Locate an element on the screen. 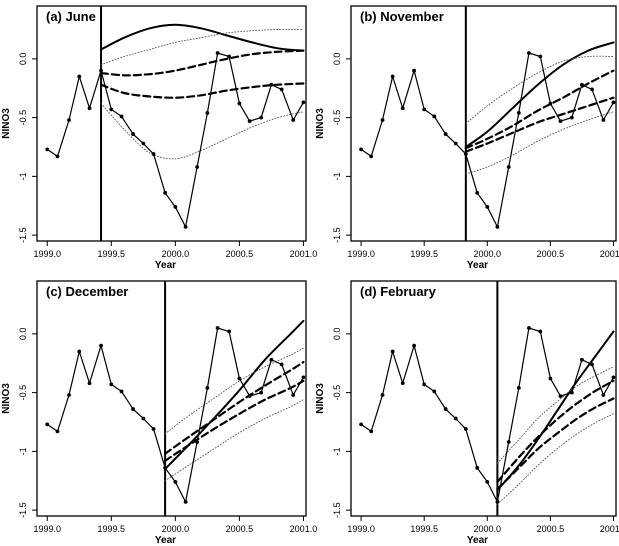  observed-series-line is located at coordinates (175, 415).